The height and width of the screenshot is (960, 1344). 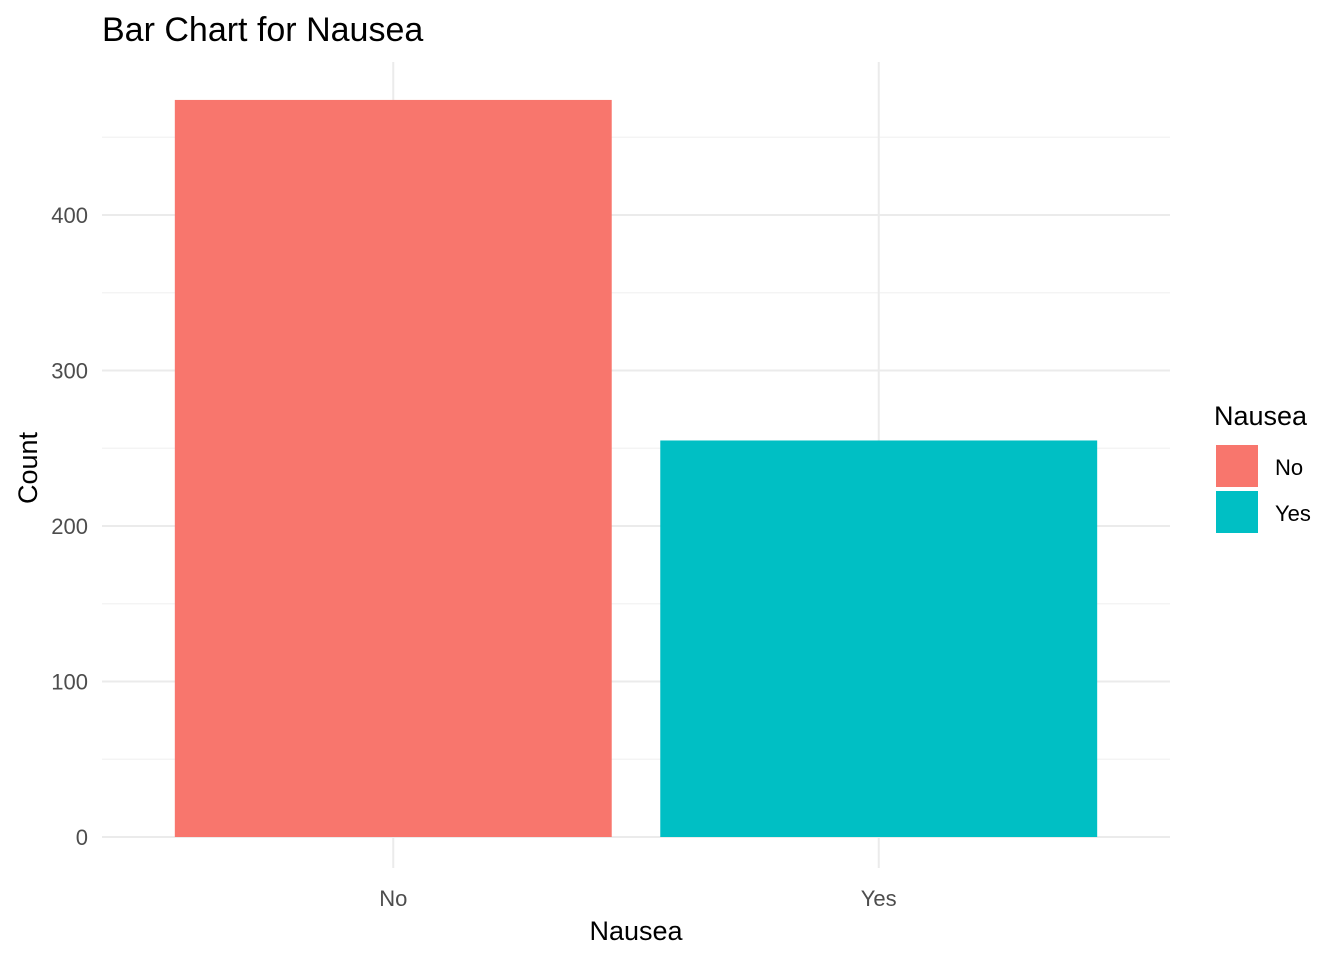 I want to click on legend-label: No, so click(x=1289, y=467).